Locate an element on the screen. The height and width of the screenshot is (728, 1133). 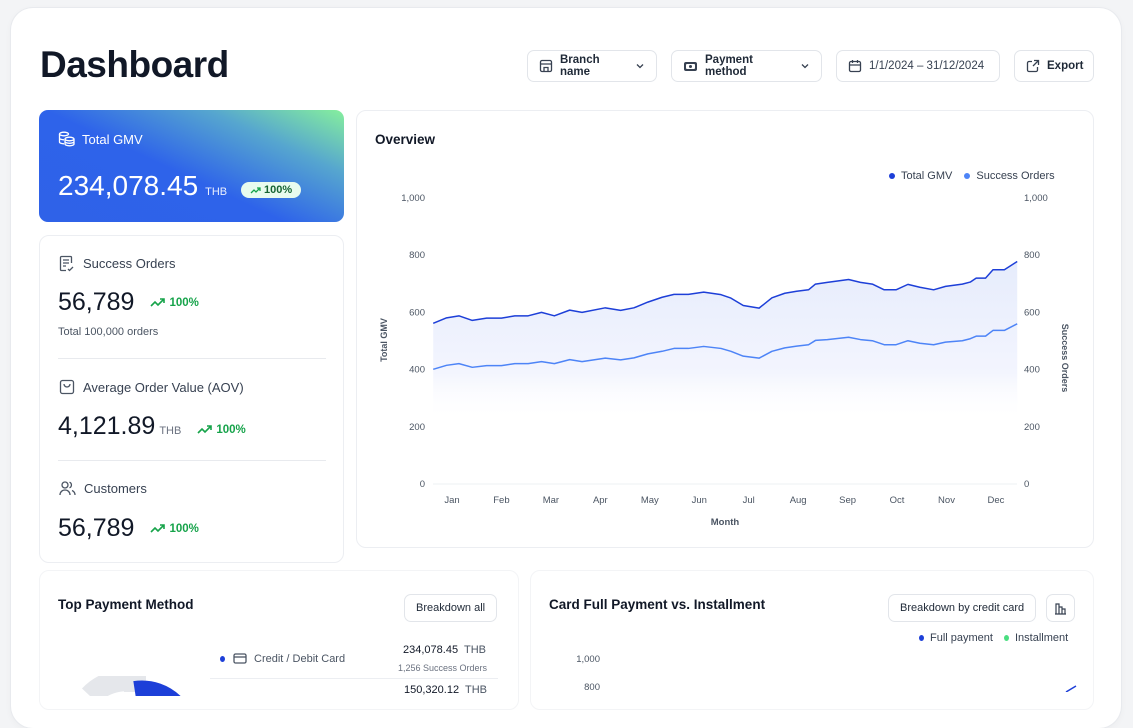
payment-row-2-value: 150,320.12 is located at coordinates (432, 690).